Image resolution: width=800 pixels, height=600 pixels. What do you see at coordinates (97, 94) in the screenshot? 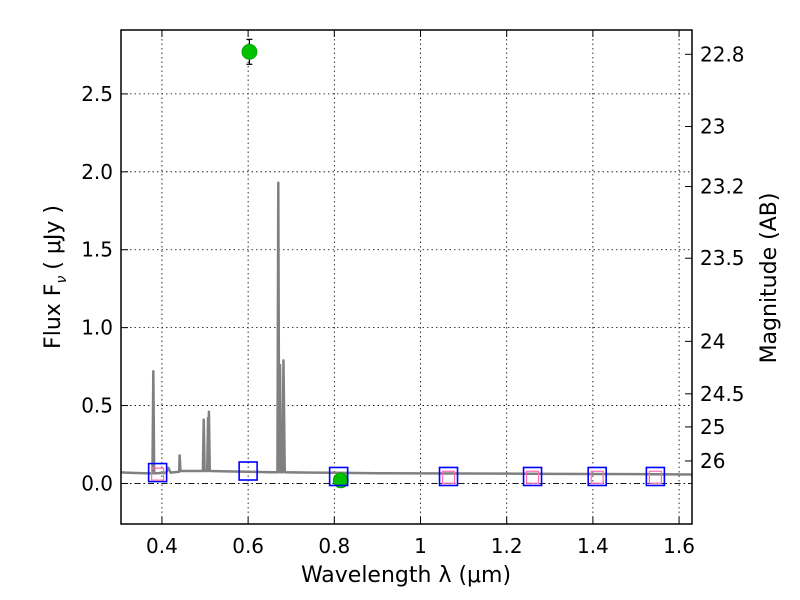
I see `y-tick-label: 2.5` at bounding box center [97, 94].